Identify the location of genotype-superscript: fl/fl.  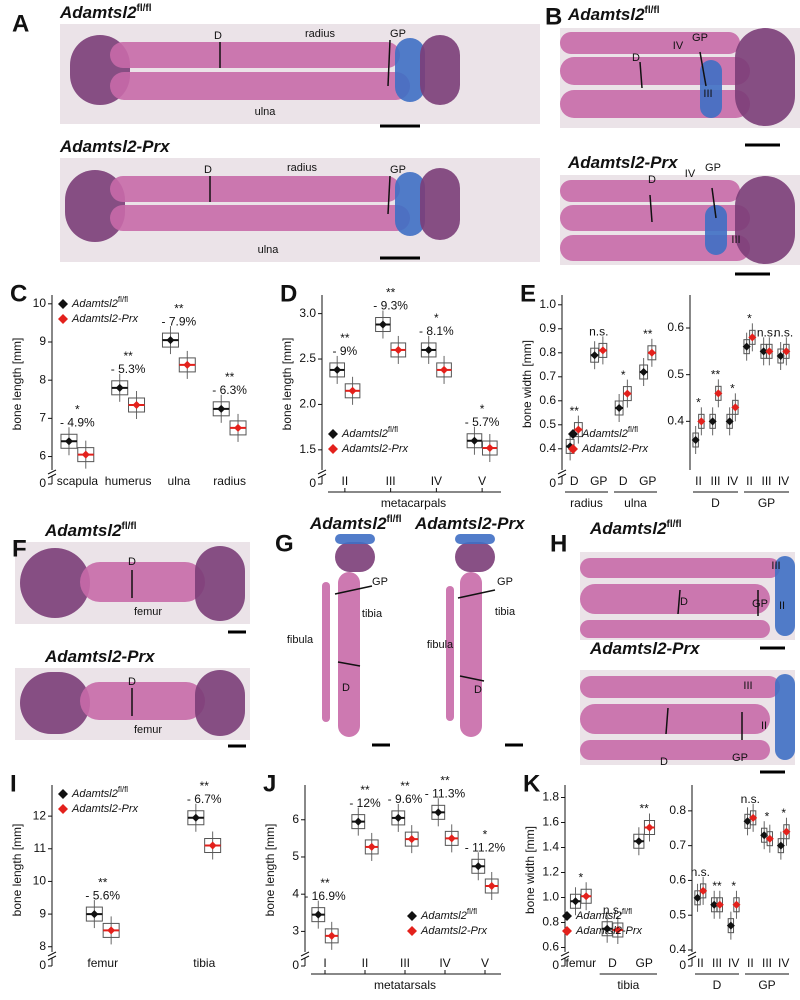
(674, 524).